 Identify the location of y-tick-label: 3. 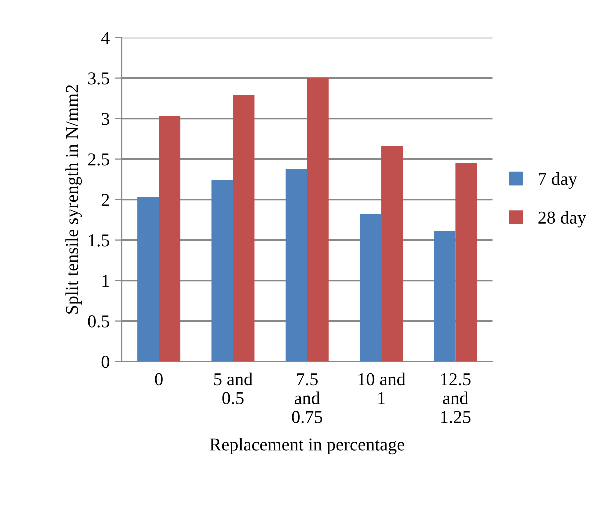
(106, 119).